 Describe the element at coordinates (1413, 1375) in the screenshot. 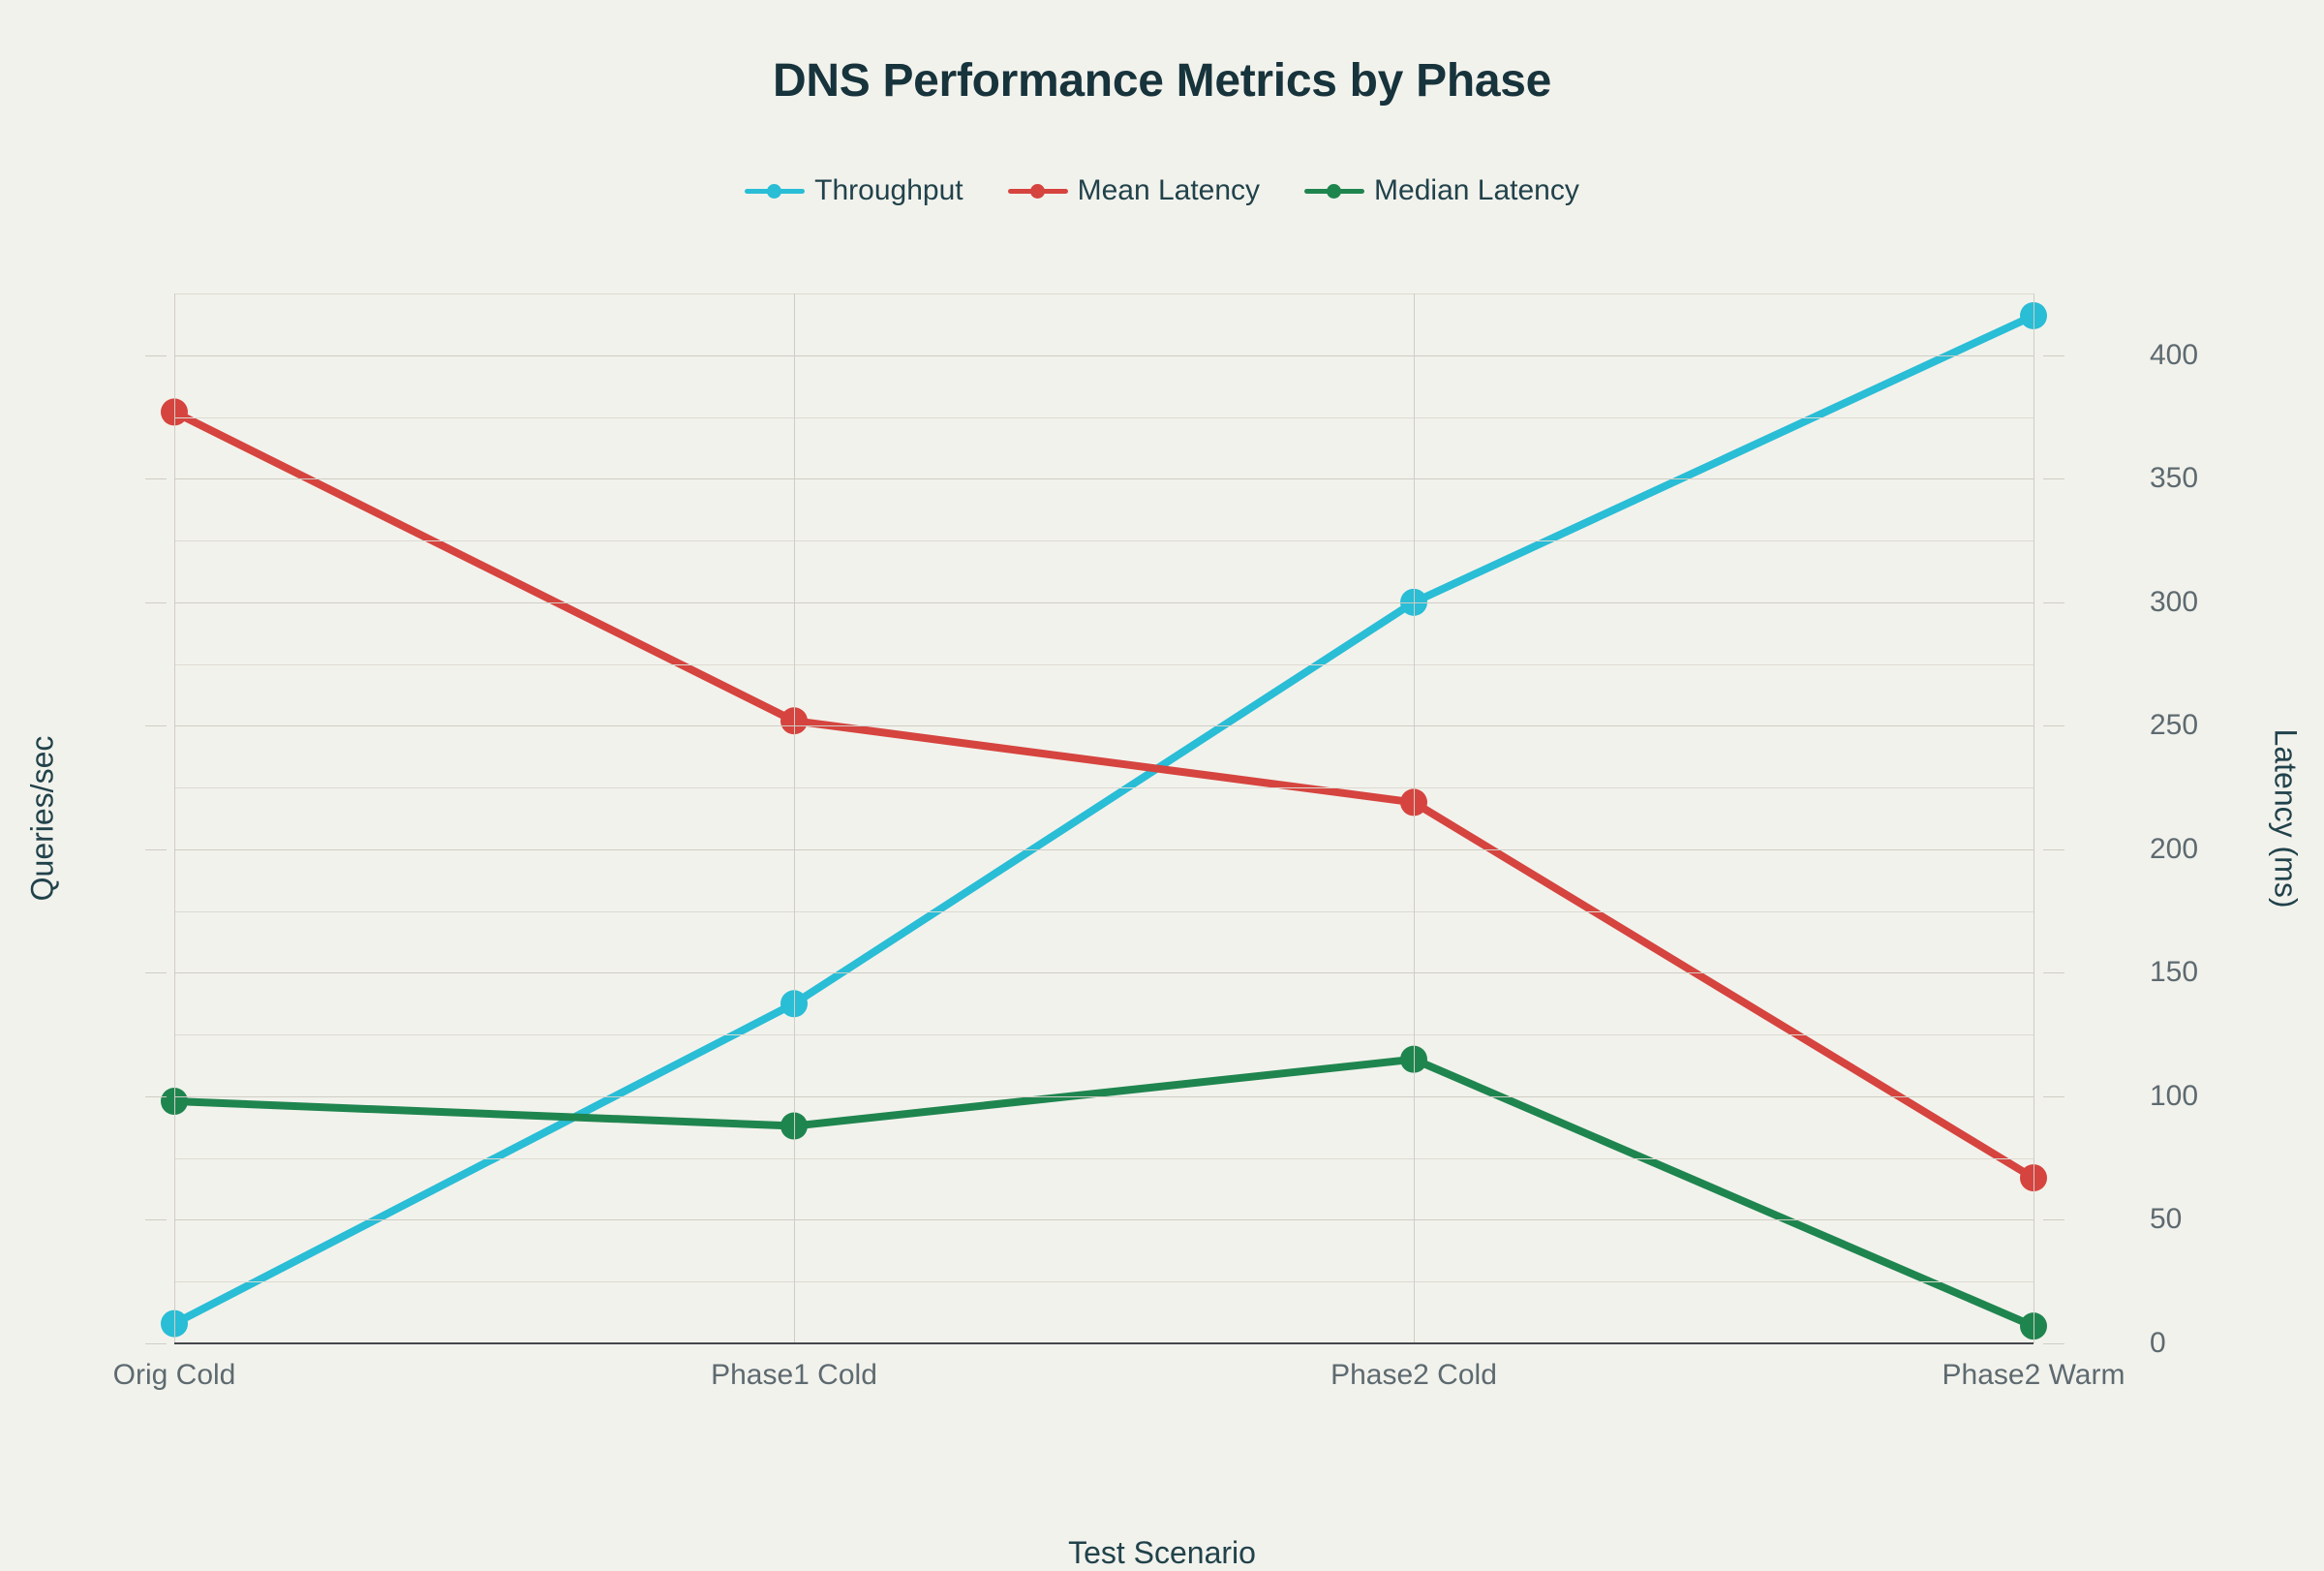

I see `x-axis-tick-label: Phase2 Cold` at that location.